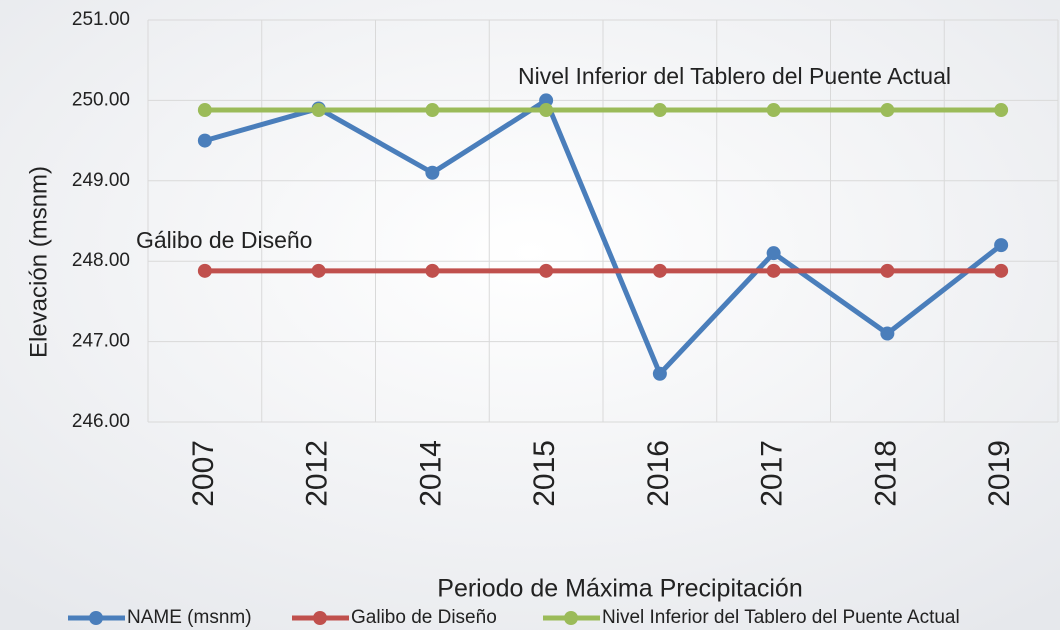 The image size is (1060, 630). What do you see at coordinates (101, 180) in the screenshot?
I see `y-tick-label: 249.00` at bounding box center [101, 180].